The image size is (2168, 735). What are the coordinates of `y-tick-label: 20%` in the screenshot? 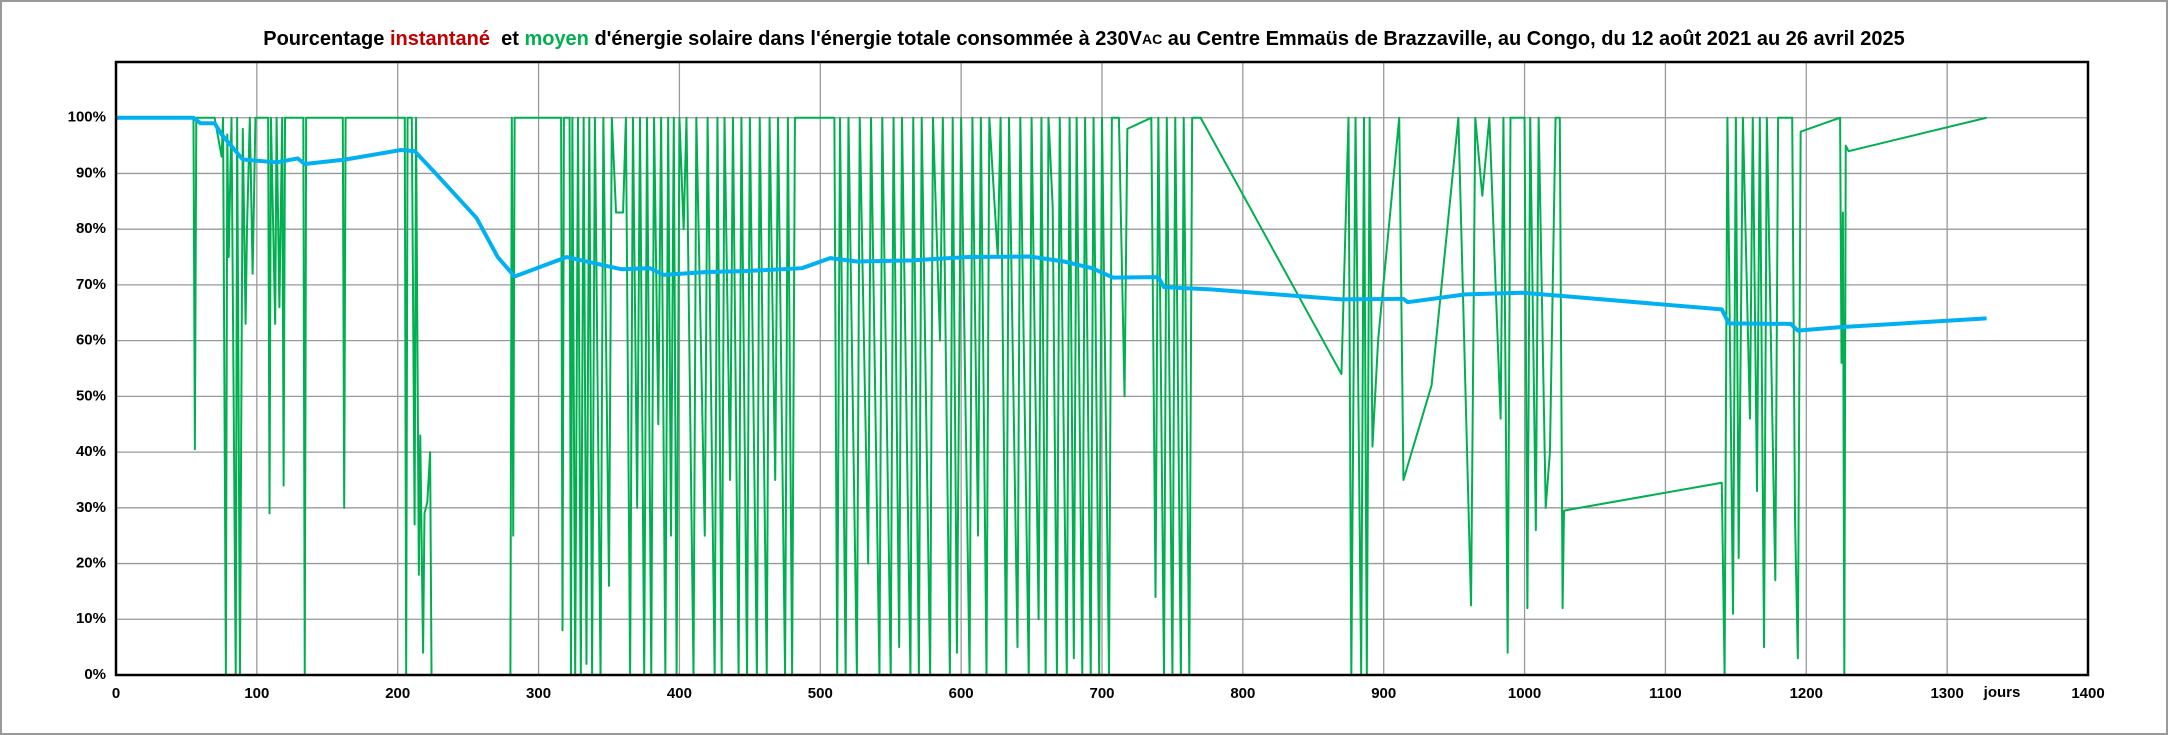 It's located at (91, 563).